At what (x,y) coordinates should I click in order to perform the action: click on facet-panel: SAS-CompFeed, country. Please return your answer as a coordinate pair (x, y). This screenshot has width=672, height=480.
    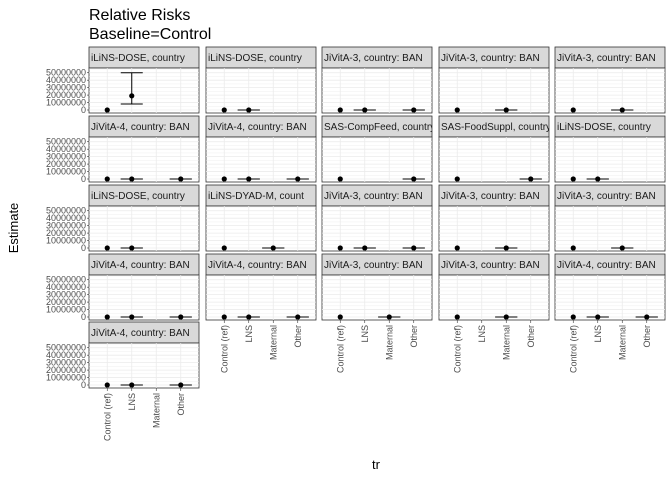
    Looking at the image, I should click on (377, 149).